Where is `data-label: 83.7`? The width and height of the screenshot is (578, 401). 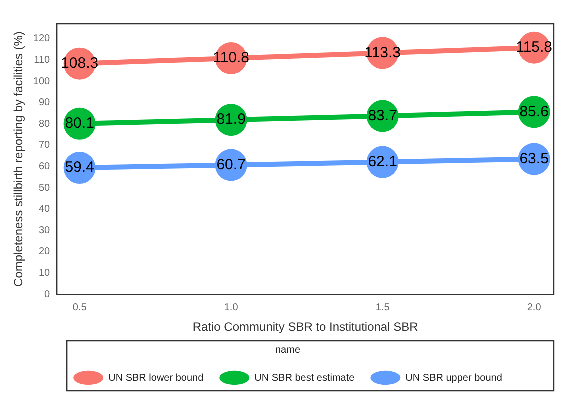
data-label: 83.7 is located at coordinates (383, 115).